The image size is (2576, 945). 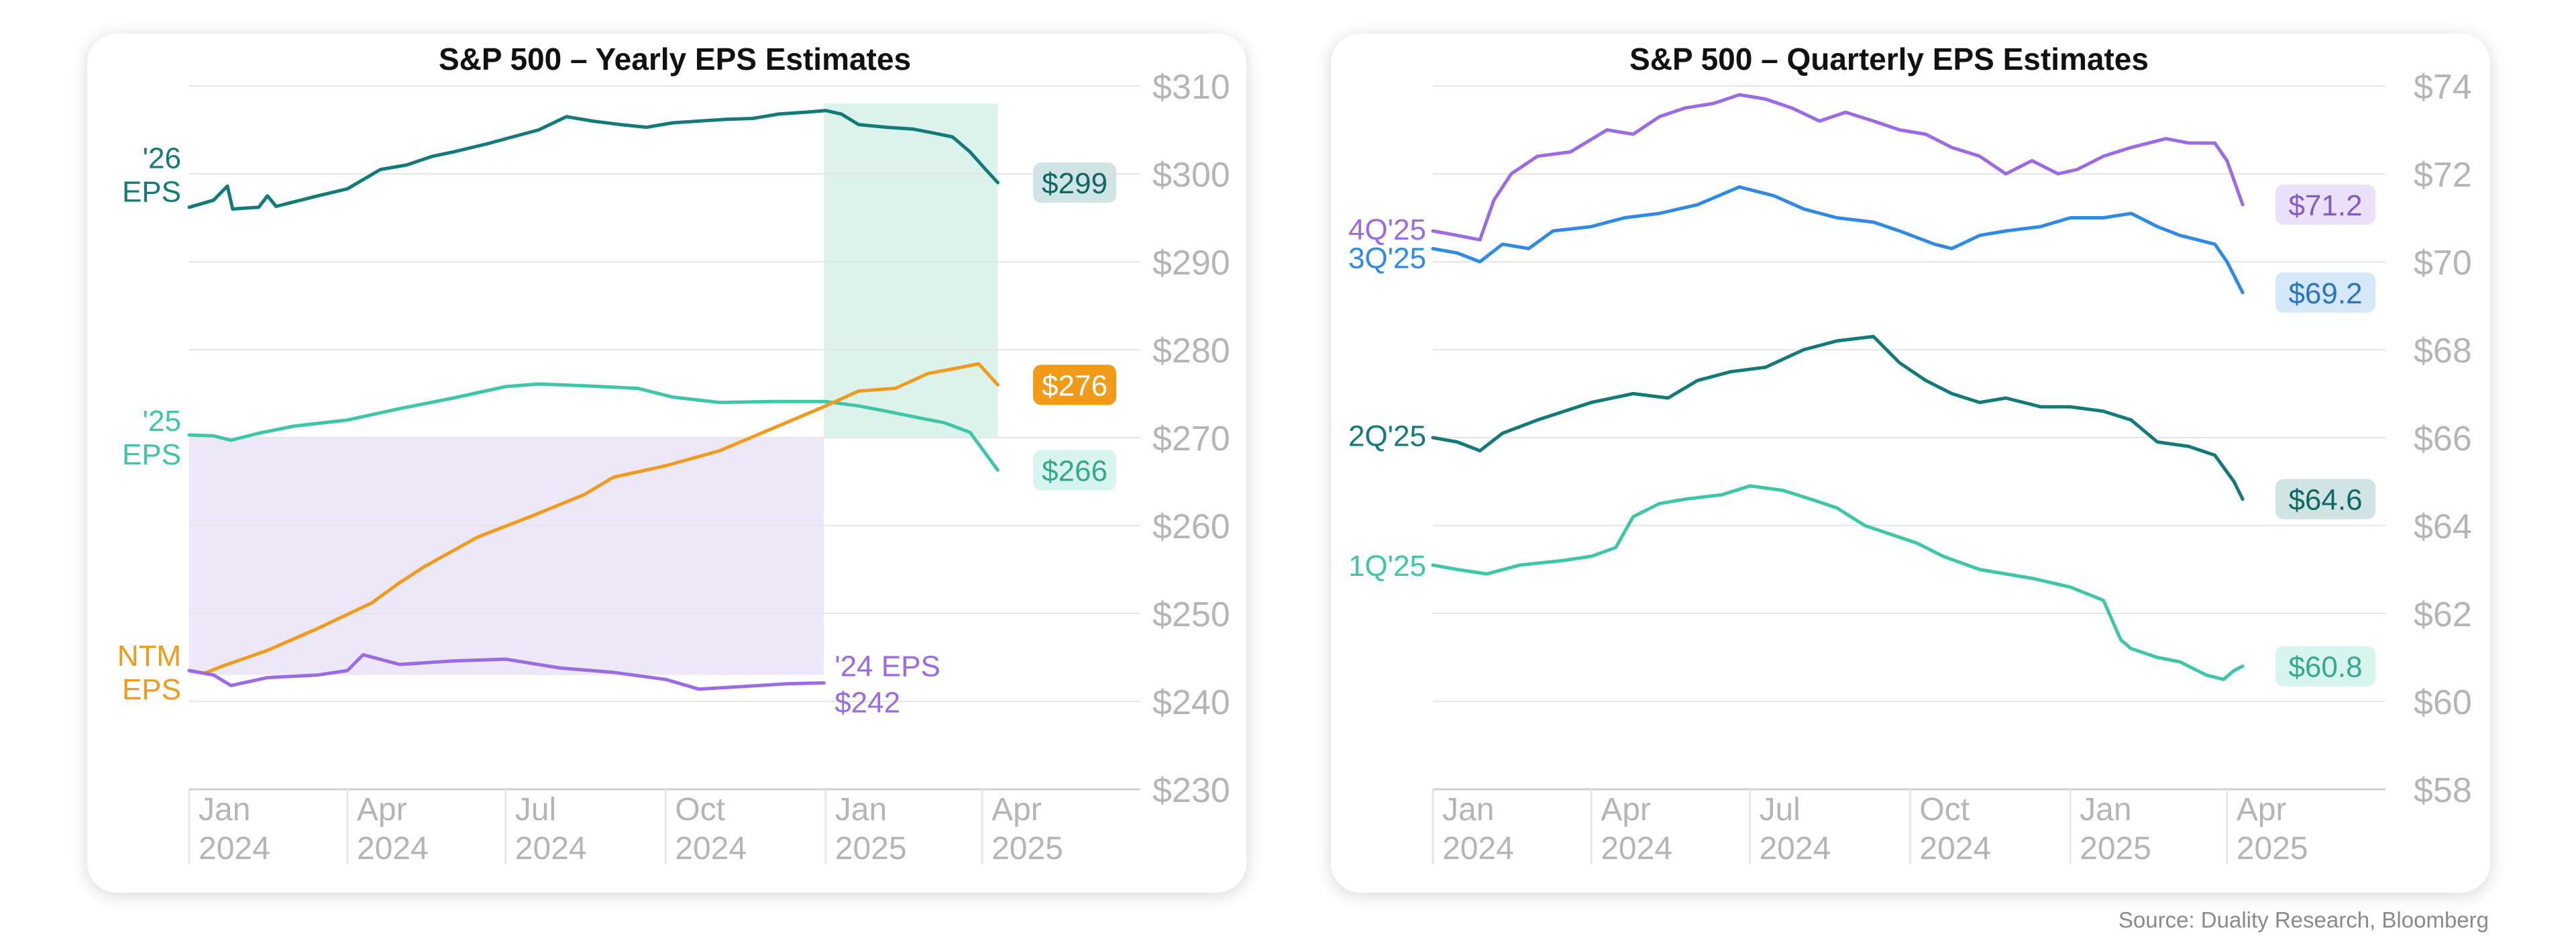 What do you see at coordinates (2443, 702) in the screenshot?
I see `y-tick-label: $60` at bounding box center [2443, 702].